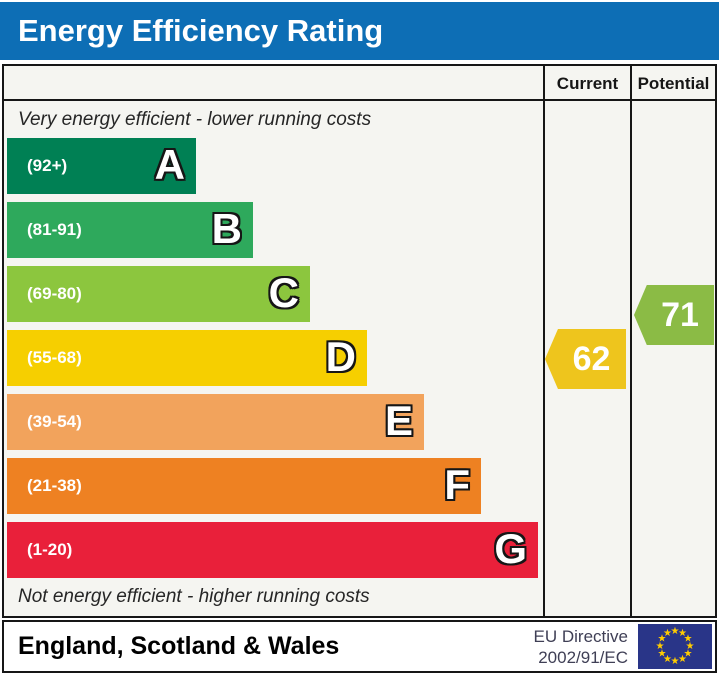 This screenshot has width=719, height=675. Describe the element at coordinates (591, 358) in the screenshot. I see `current-rating-value: 62` at that location.